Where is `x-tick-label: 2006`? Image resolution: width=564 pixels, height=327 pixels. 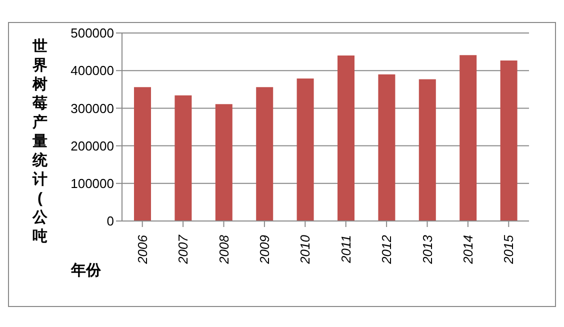 x-tick-label: 2006 is located at coordinates (142, 249).